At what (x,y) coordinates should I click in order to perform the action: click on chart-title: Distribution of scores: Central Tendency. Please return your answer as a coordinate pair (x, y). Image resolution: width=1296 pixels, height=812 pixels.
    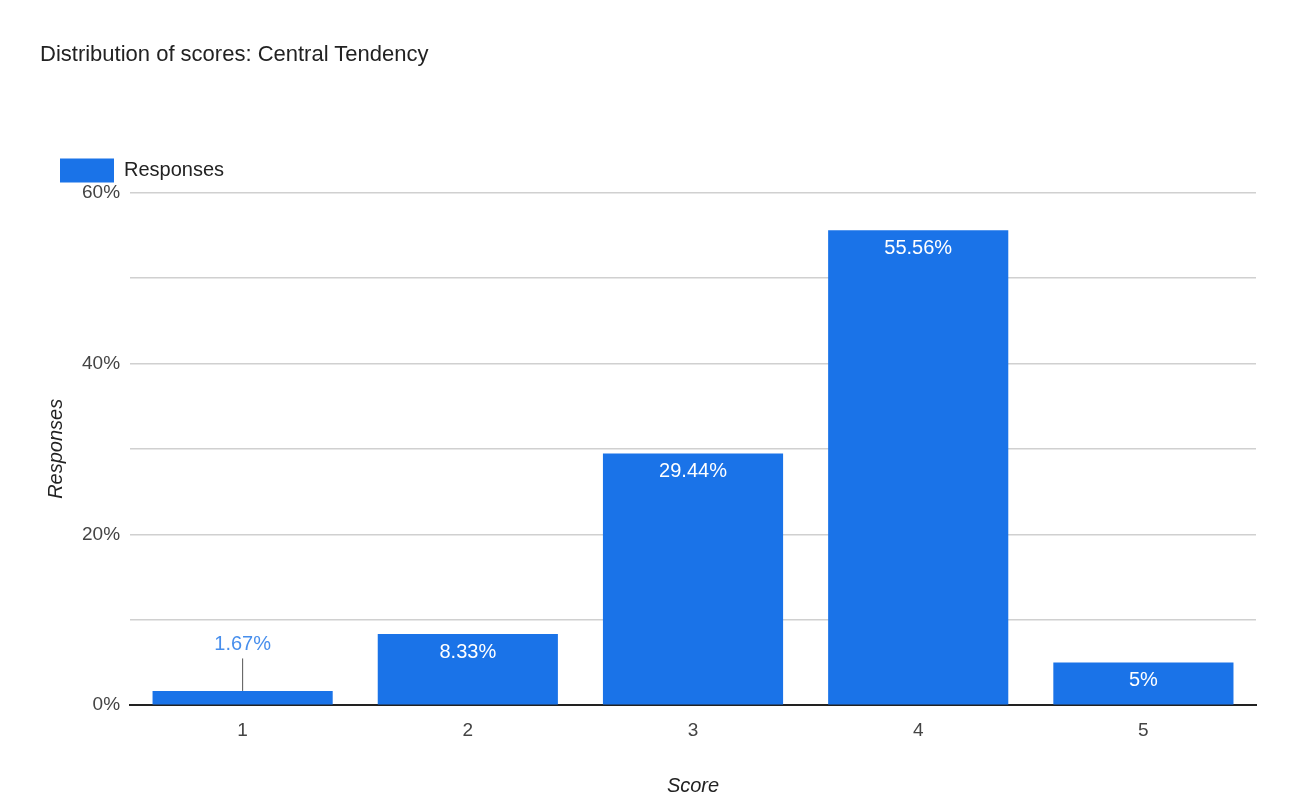
    Looking at the image, I should click on (234, 54).